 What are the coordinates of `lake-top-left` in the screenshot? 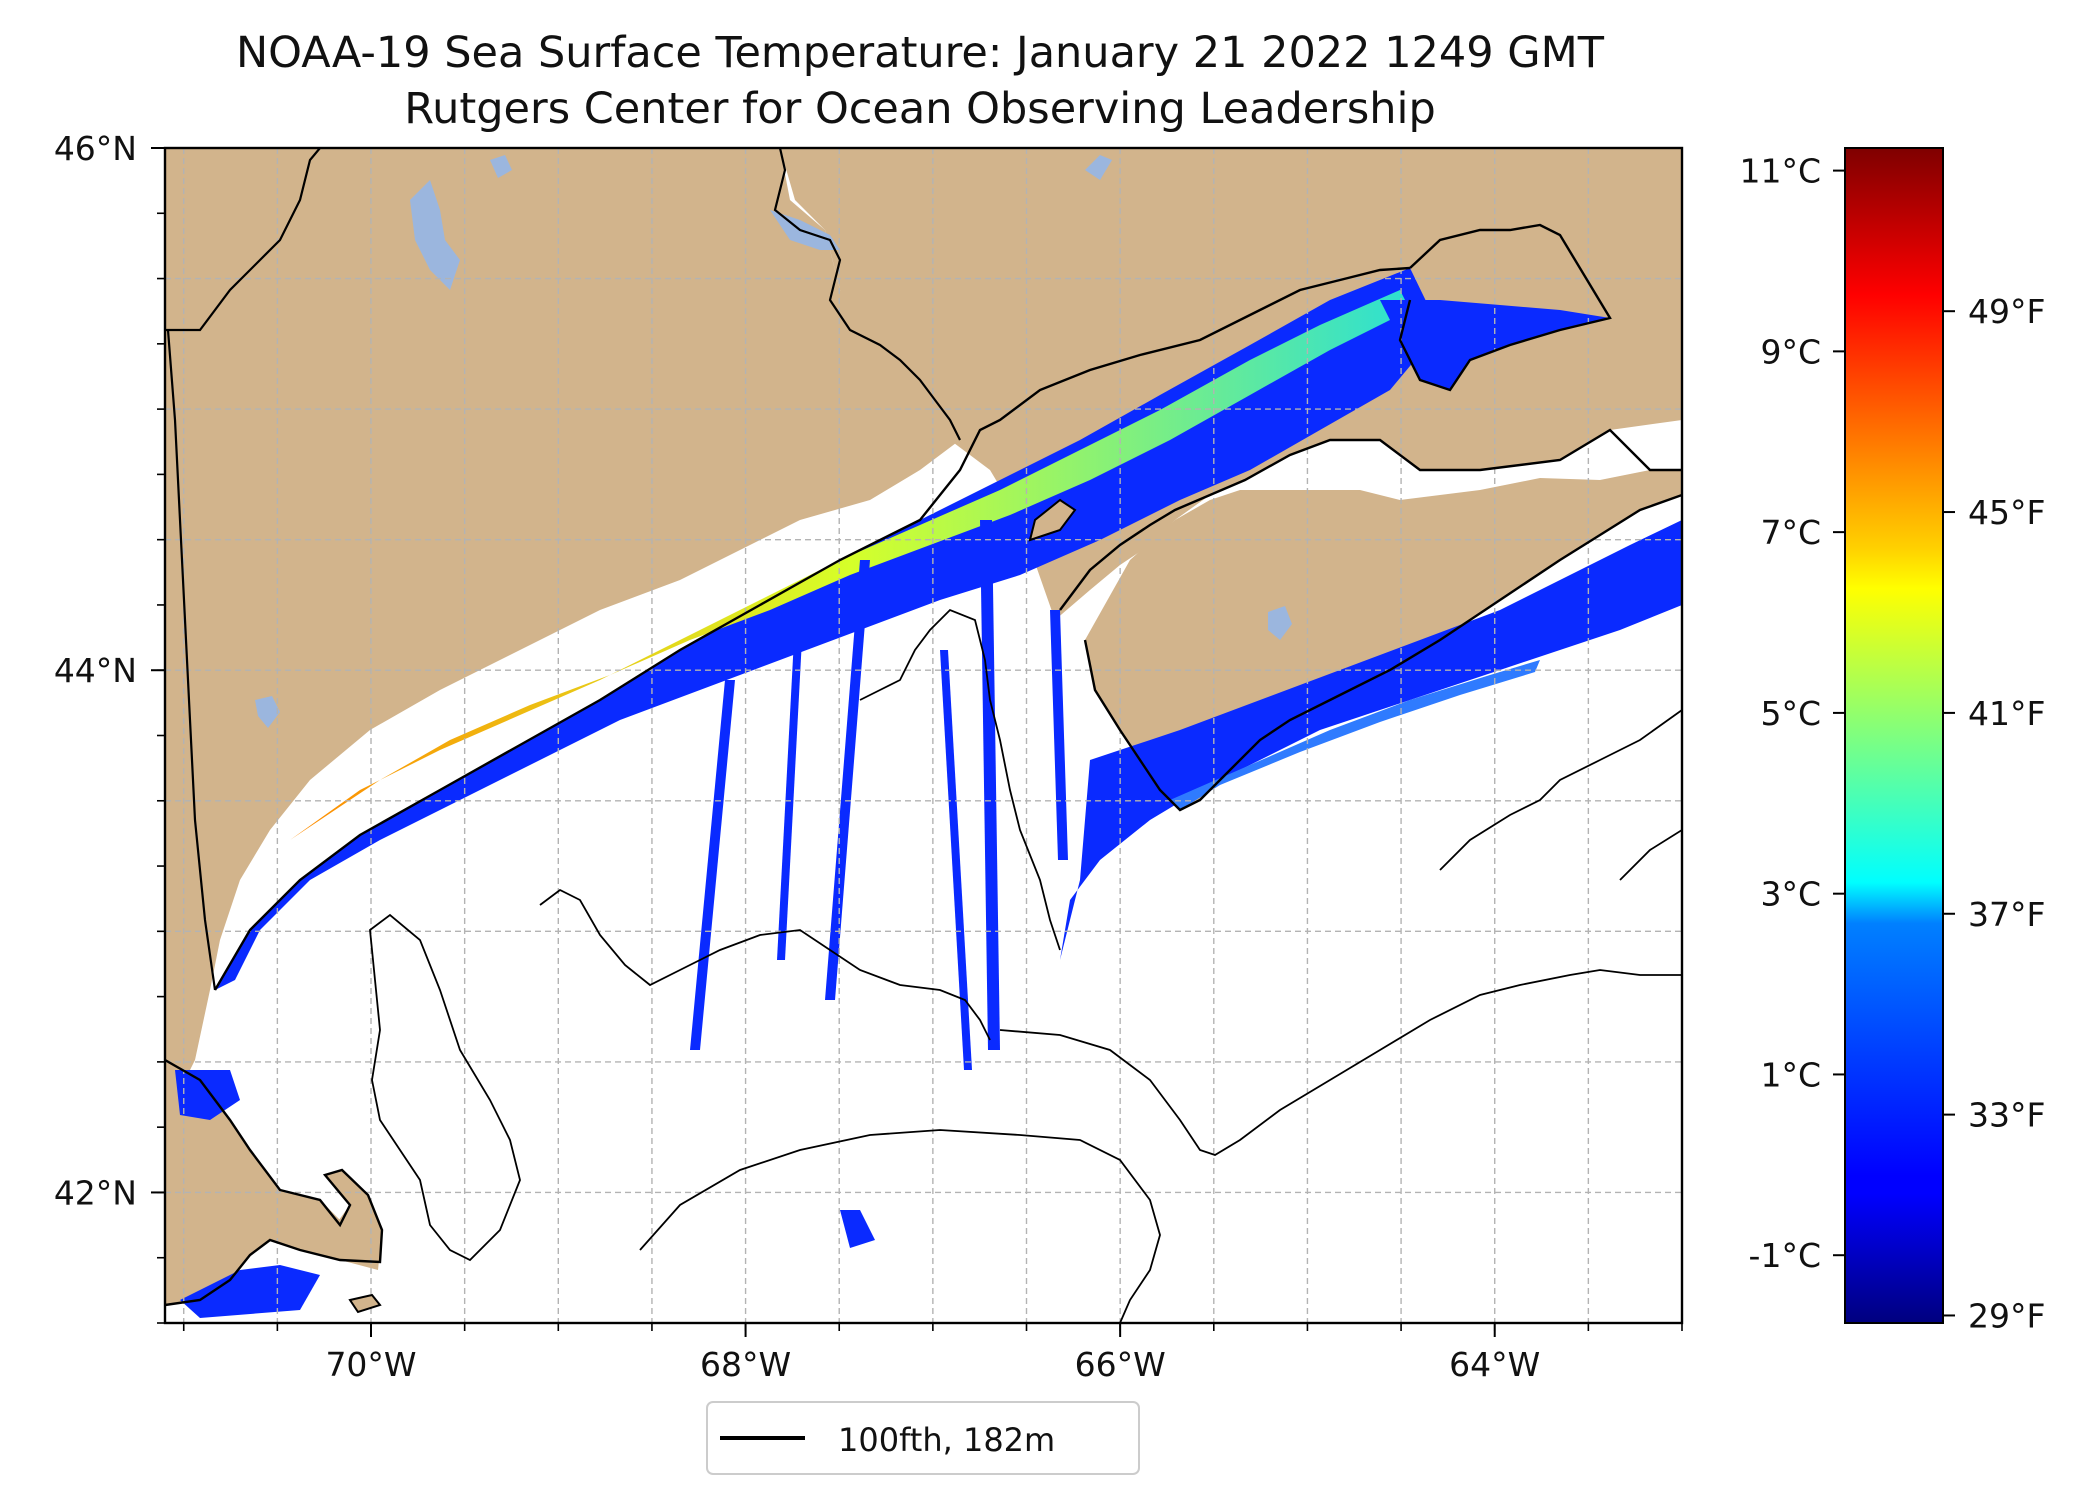 It's located at (501, 166).